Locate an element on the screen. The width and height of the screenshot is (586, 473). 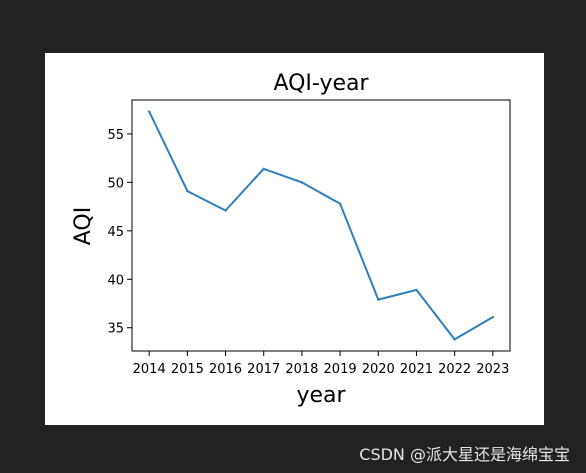
y-tick-label: 50 is located at coordinates (115, 183).